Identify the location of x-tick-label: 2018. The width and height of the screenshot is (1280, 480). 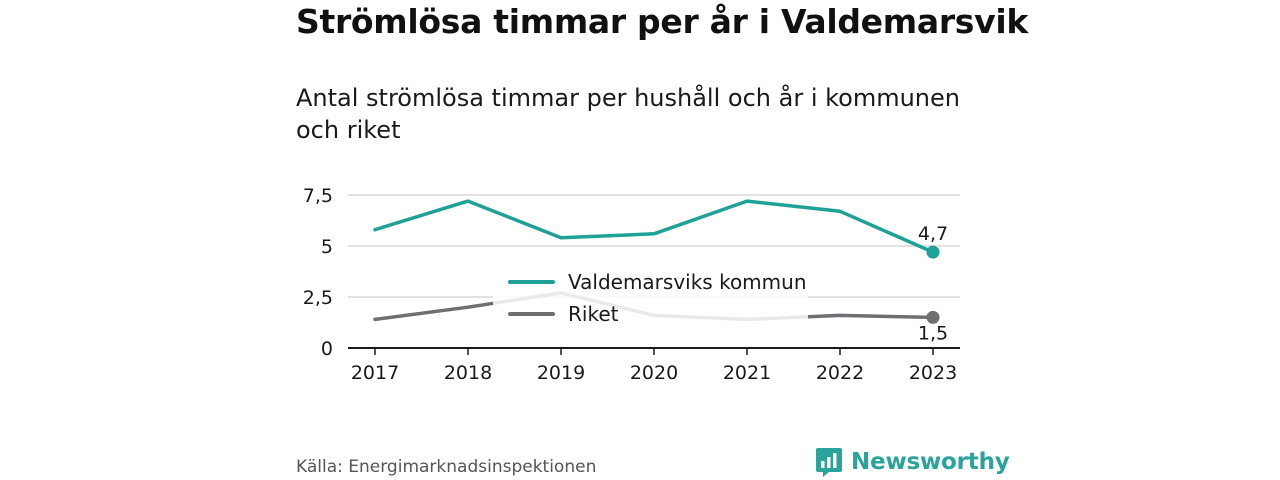
(468, 373).